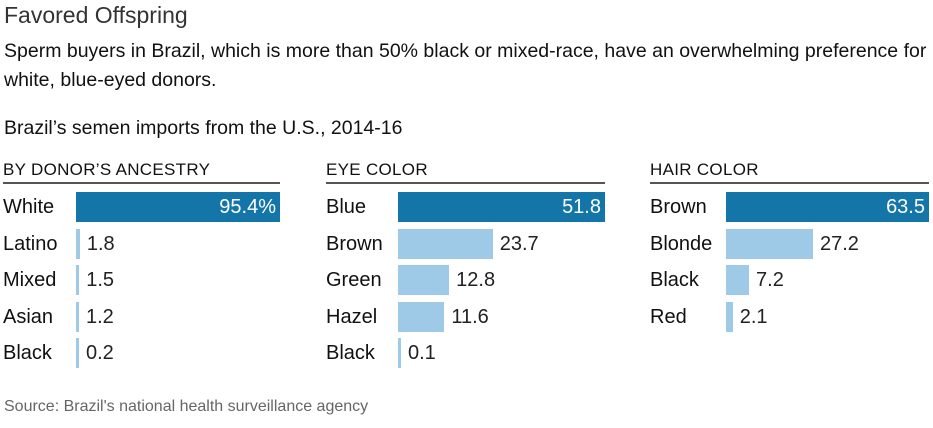  Describe the element at coordinates (141, 316) in the screenshot. I see `bar-row-ancestry-asian: Asian 1.2` at that location.